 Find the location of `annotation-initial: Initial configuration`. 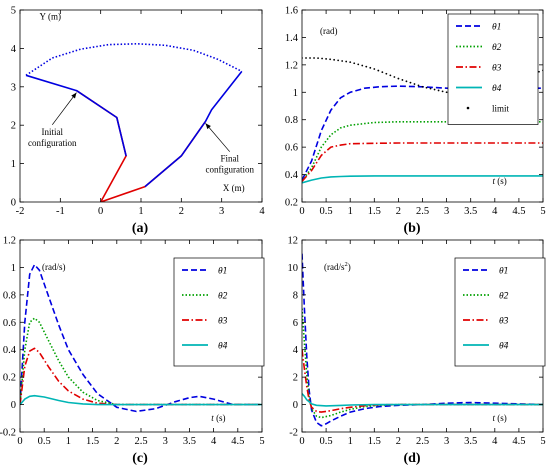

annotation-initial: Initial configuration is located at coordinates (52, 137).